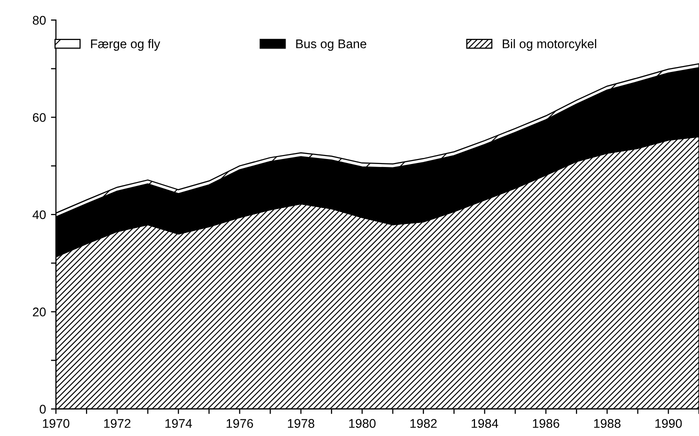 This screenshot has width=699, height=436. What do you see at coordinates (56, 423) in the screenshot?
I see `x-tick-label: 1970` at bounding box center [56, 423].